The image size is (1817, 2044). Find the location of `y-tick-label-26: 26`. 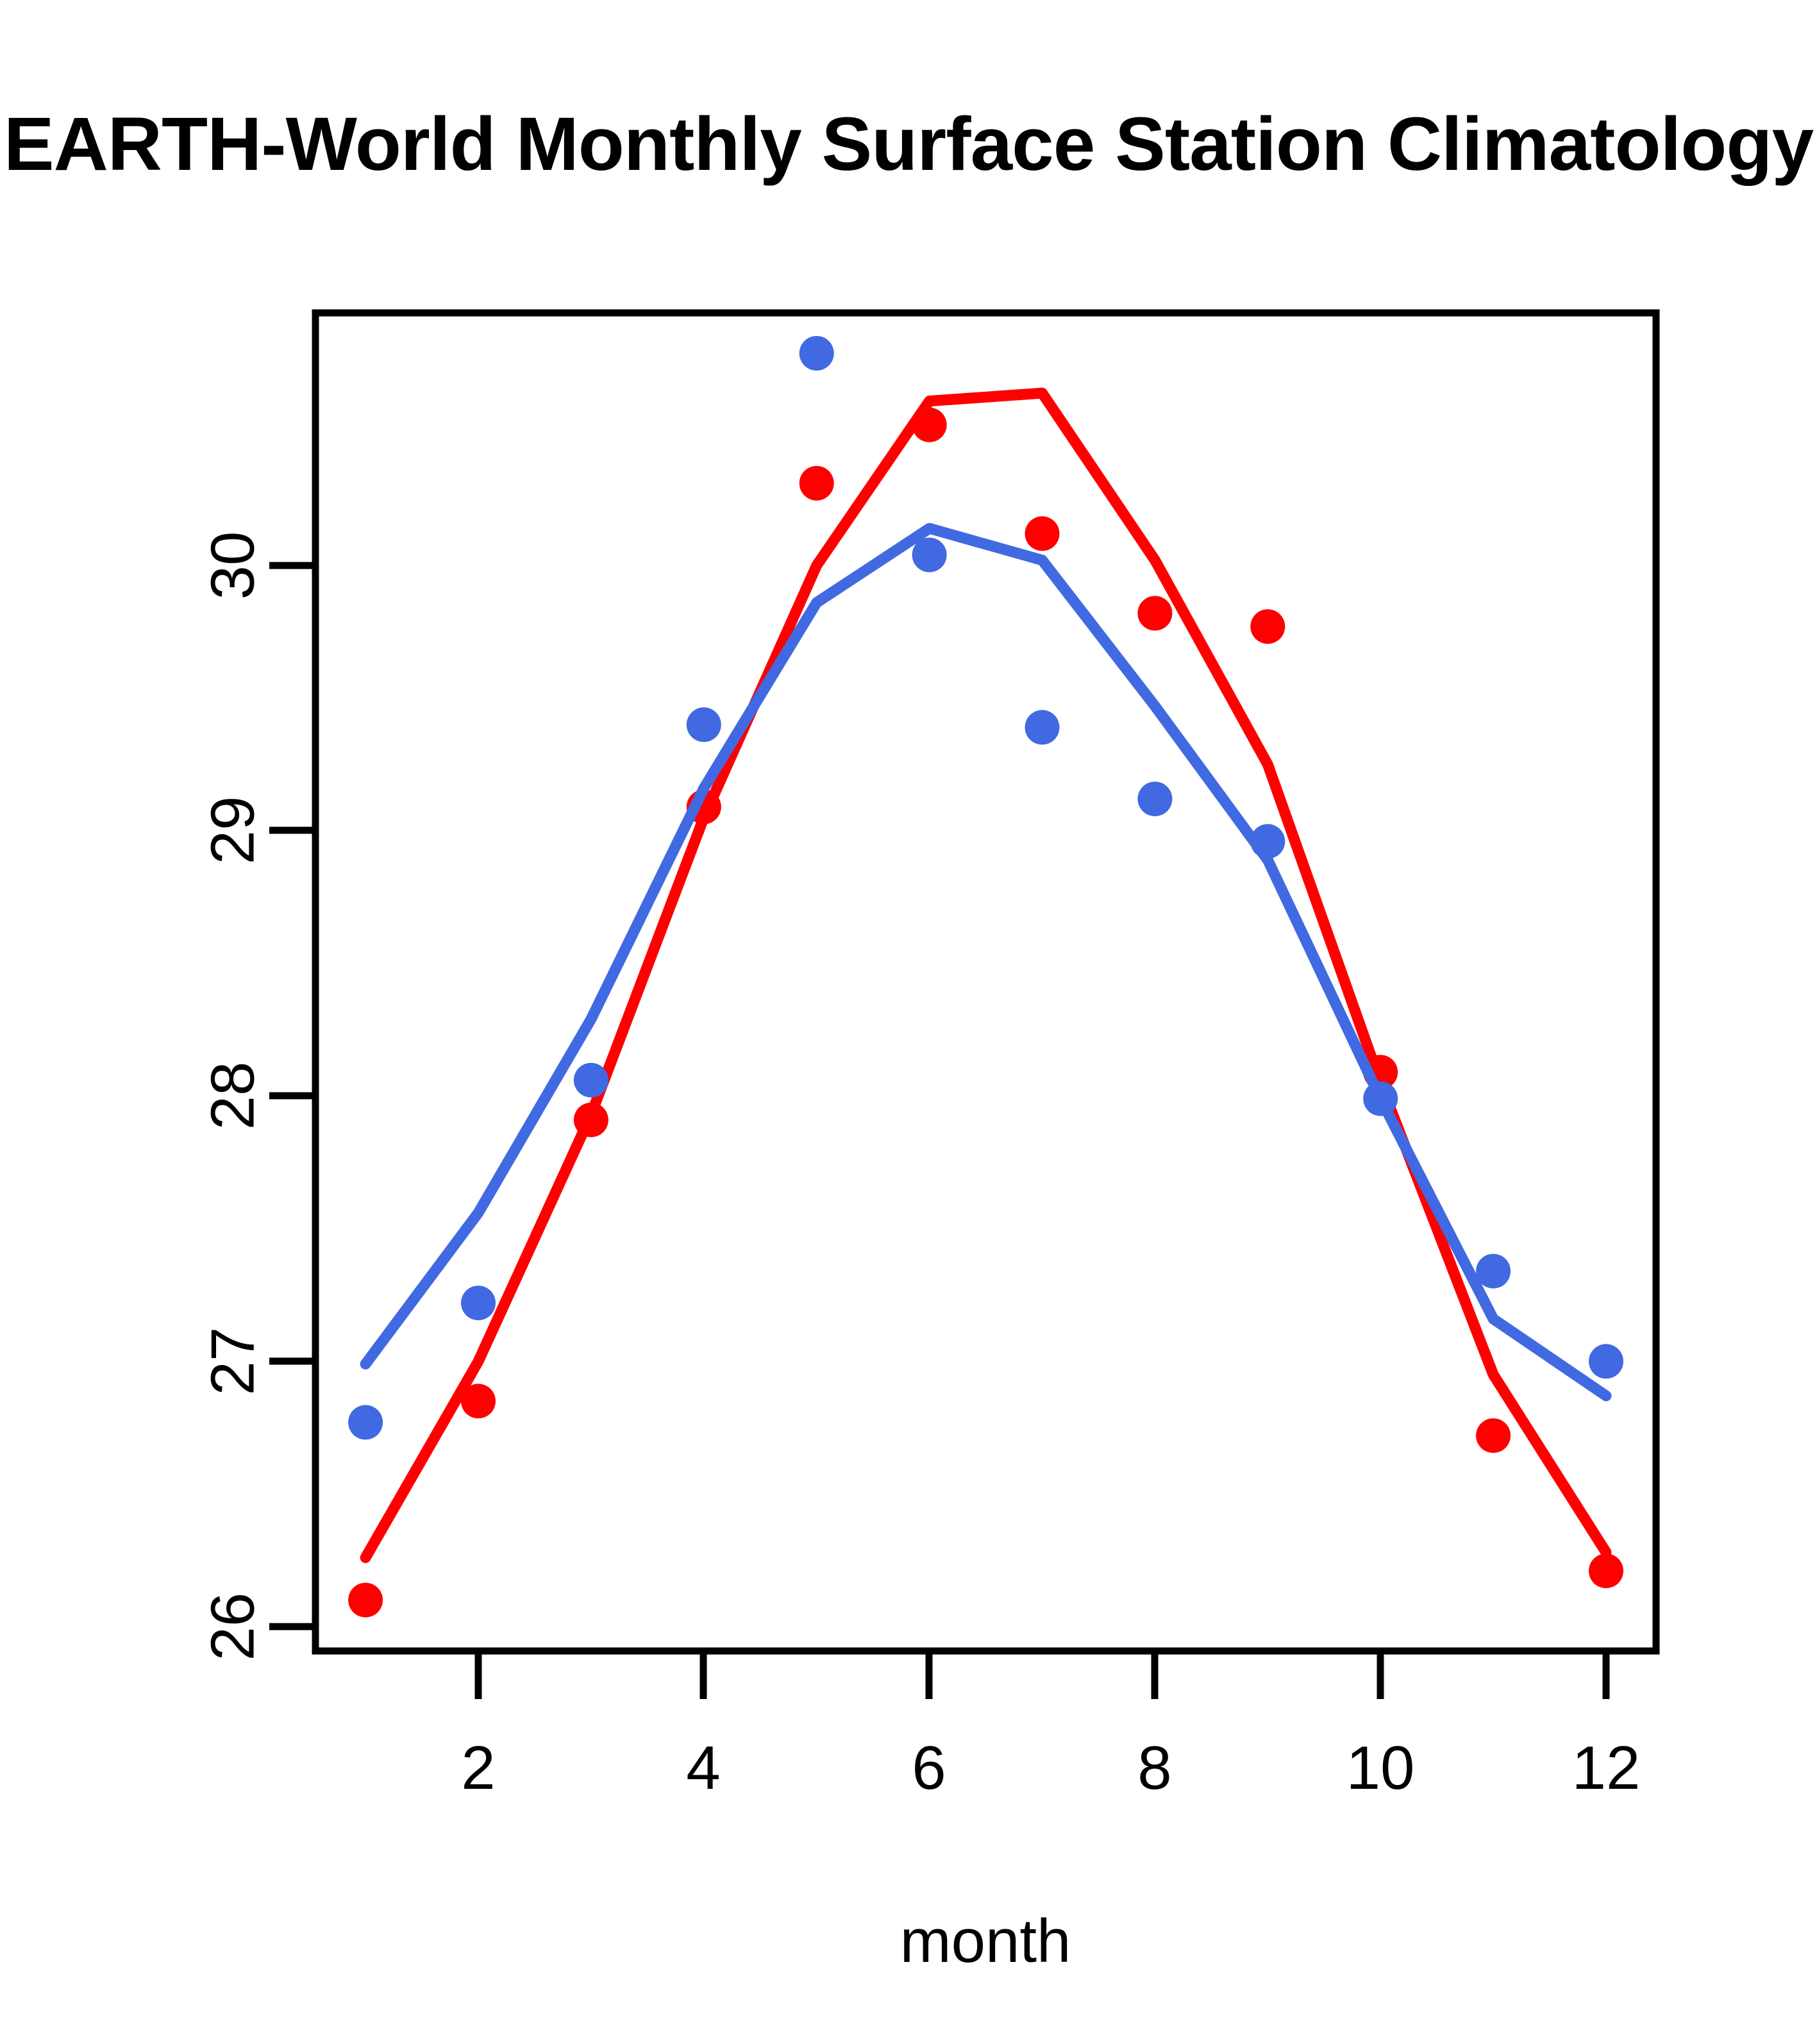

y-tick-label-26: 26 is located at coordinates (232, 1627).